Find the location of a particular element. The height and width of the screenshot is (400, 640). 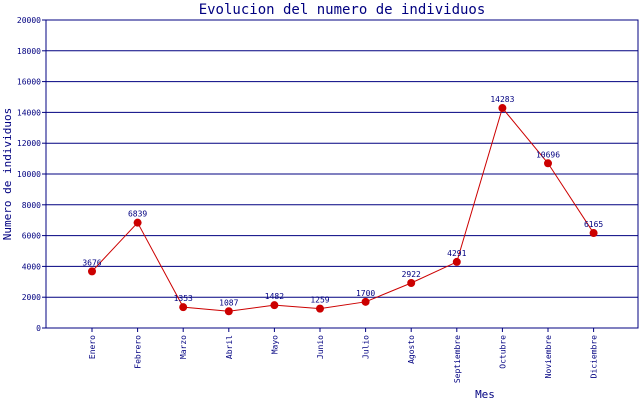

y-tick-label: 20000 is located at coordinates (29, 20).